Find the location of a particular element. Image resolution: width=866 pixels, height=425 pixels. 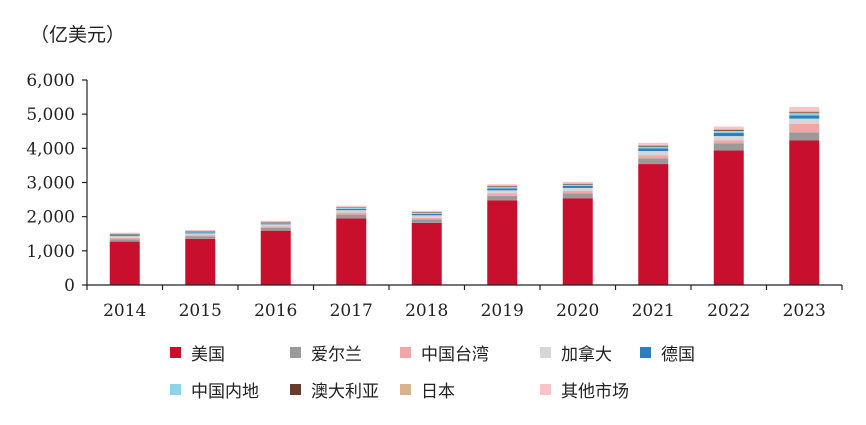

x-tick-label: 2015 is located at coordinates (200, 311).